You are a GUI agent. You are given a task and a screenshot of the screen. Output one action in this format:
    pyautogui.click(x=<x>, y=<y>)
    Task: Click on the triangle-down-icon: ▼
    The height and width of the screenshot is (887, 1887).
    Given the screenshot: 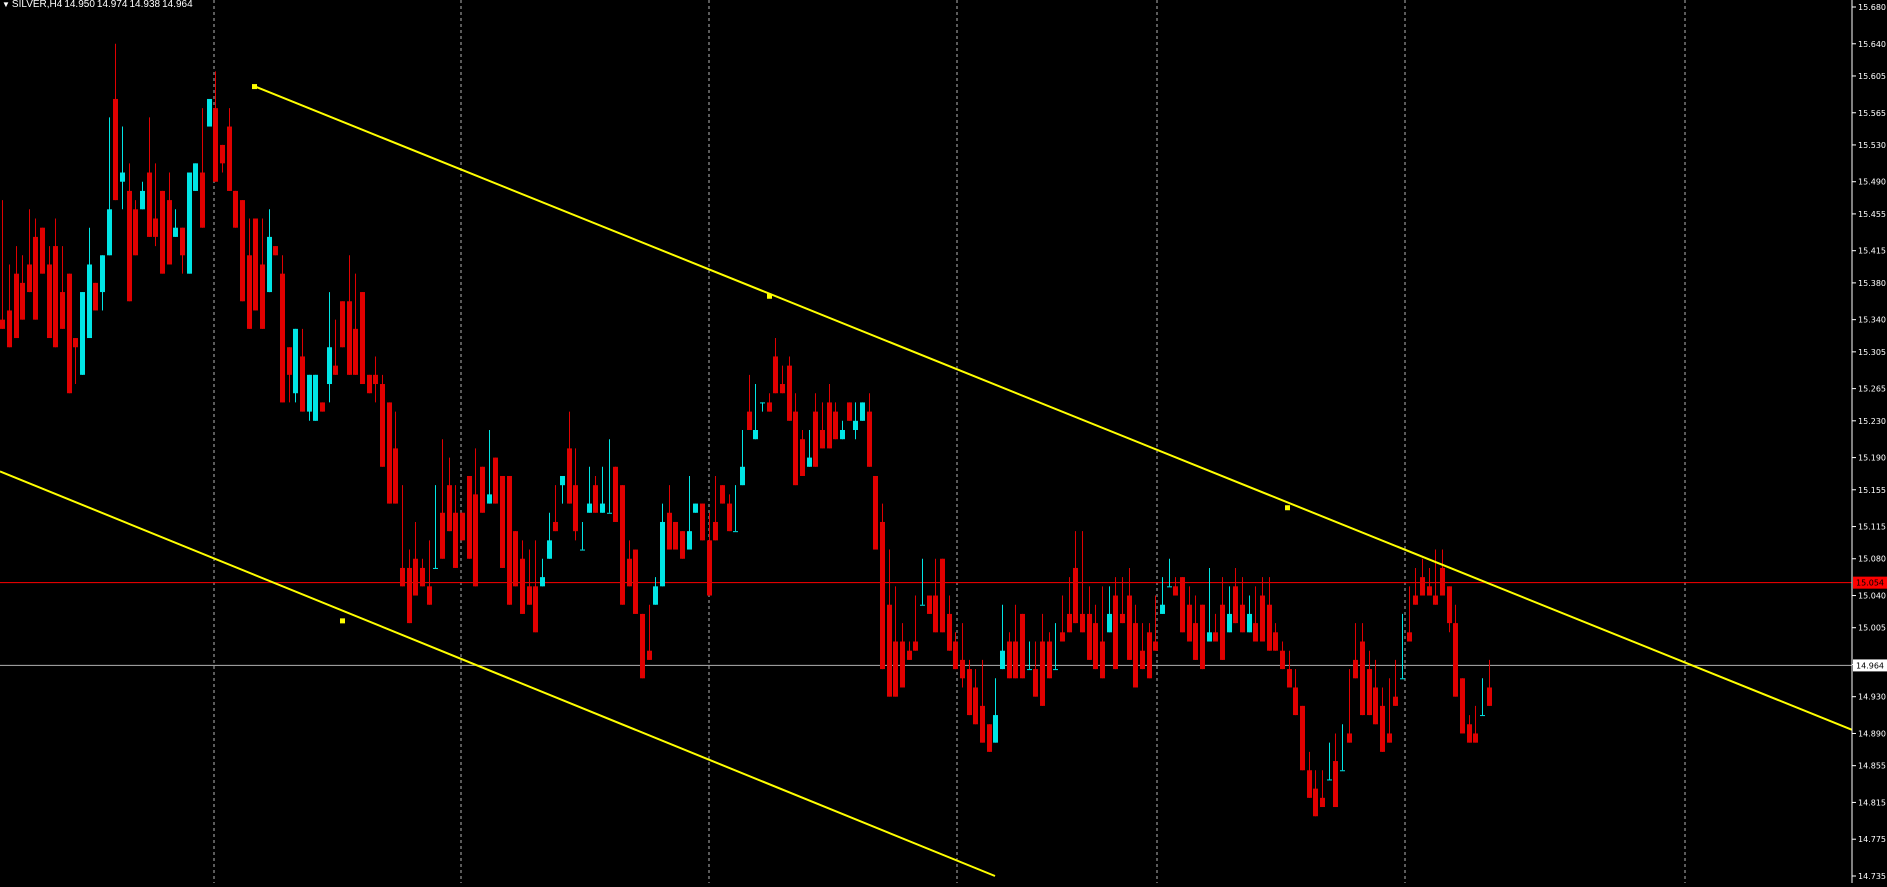 What is the action you would take?
    pyautogui.click(x=6, y=4)
    